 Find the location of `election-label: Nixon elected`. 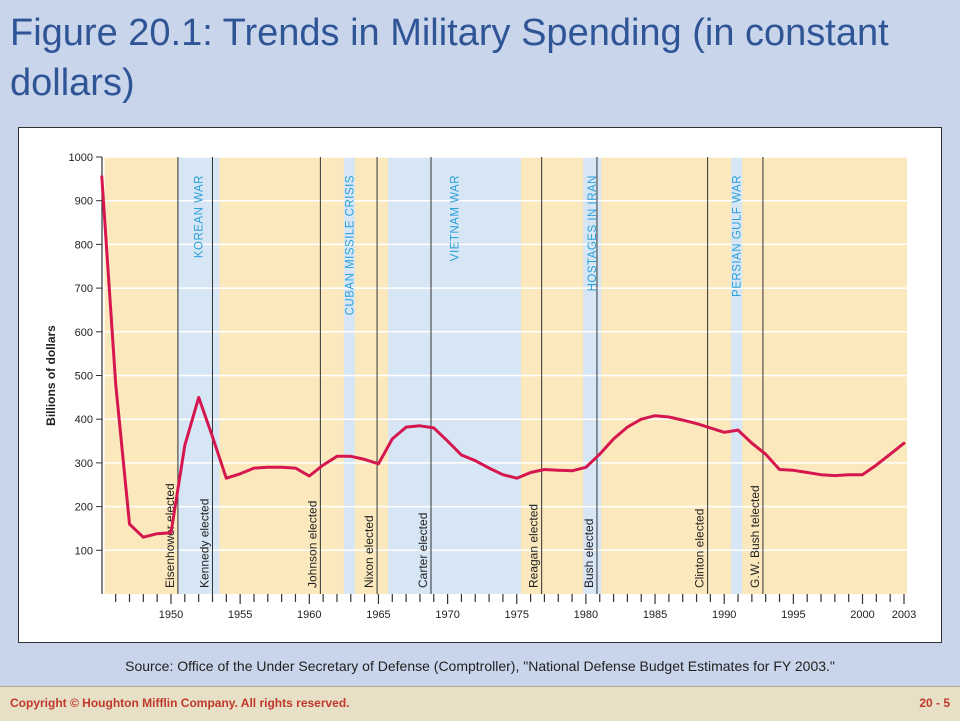

election-label: Nixon elected is located at coordinates (369, 551).